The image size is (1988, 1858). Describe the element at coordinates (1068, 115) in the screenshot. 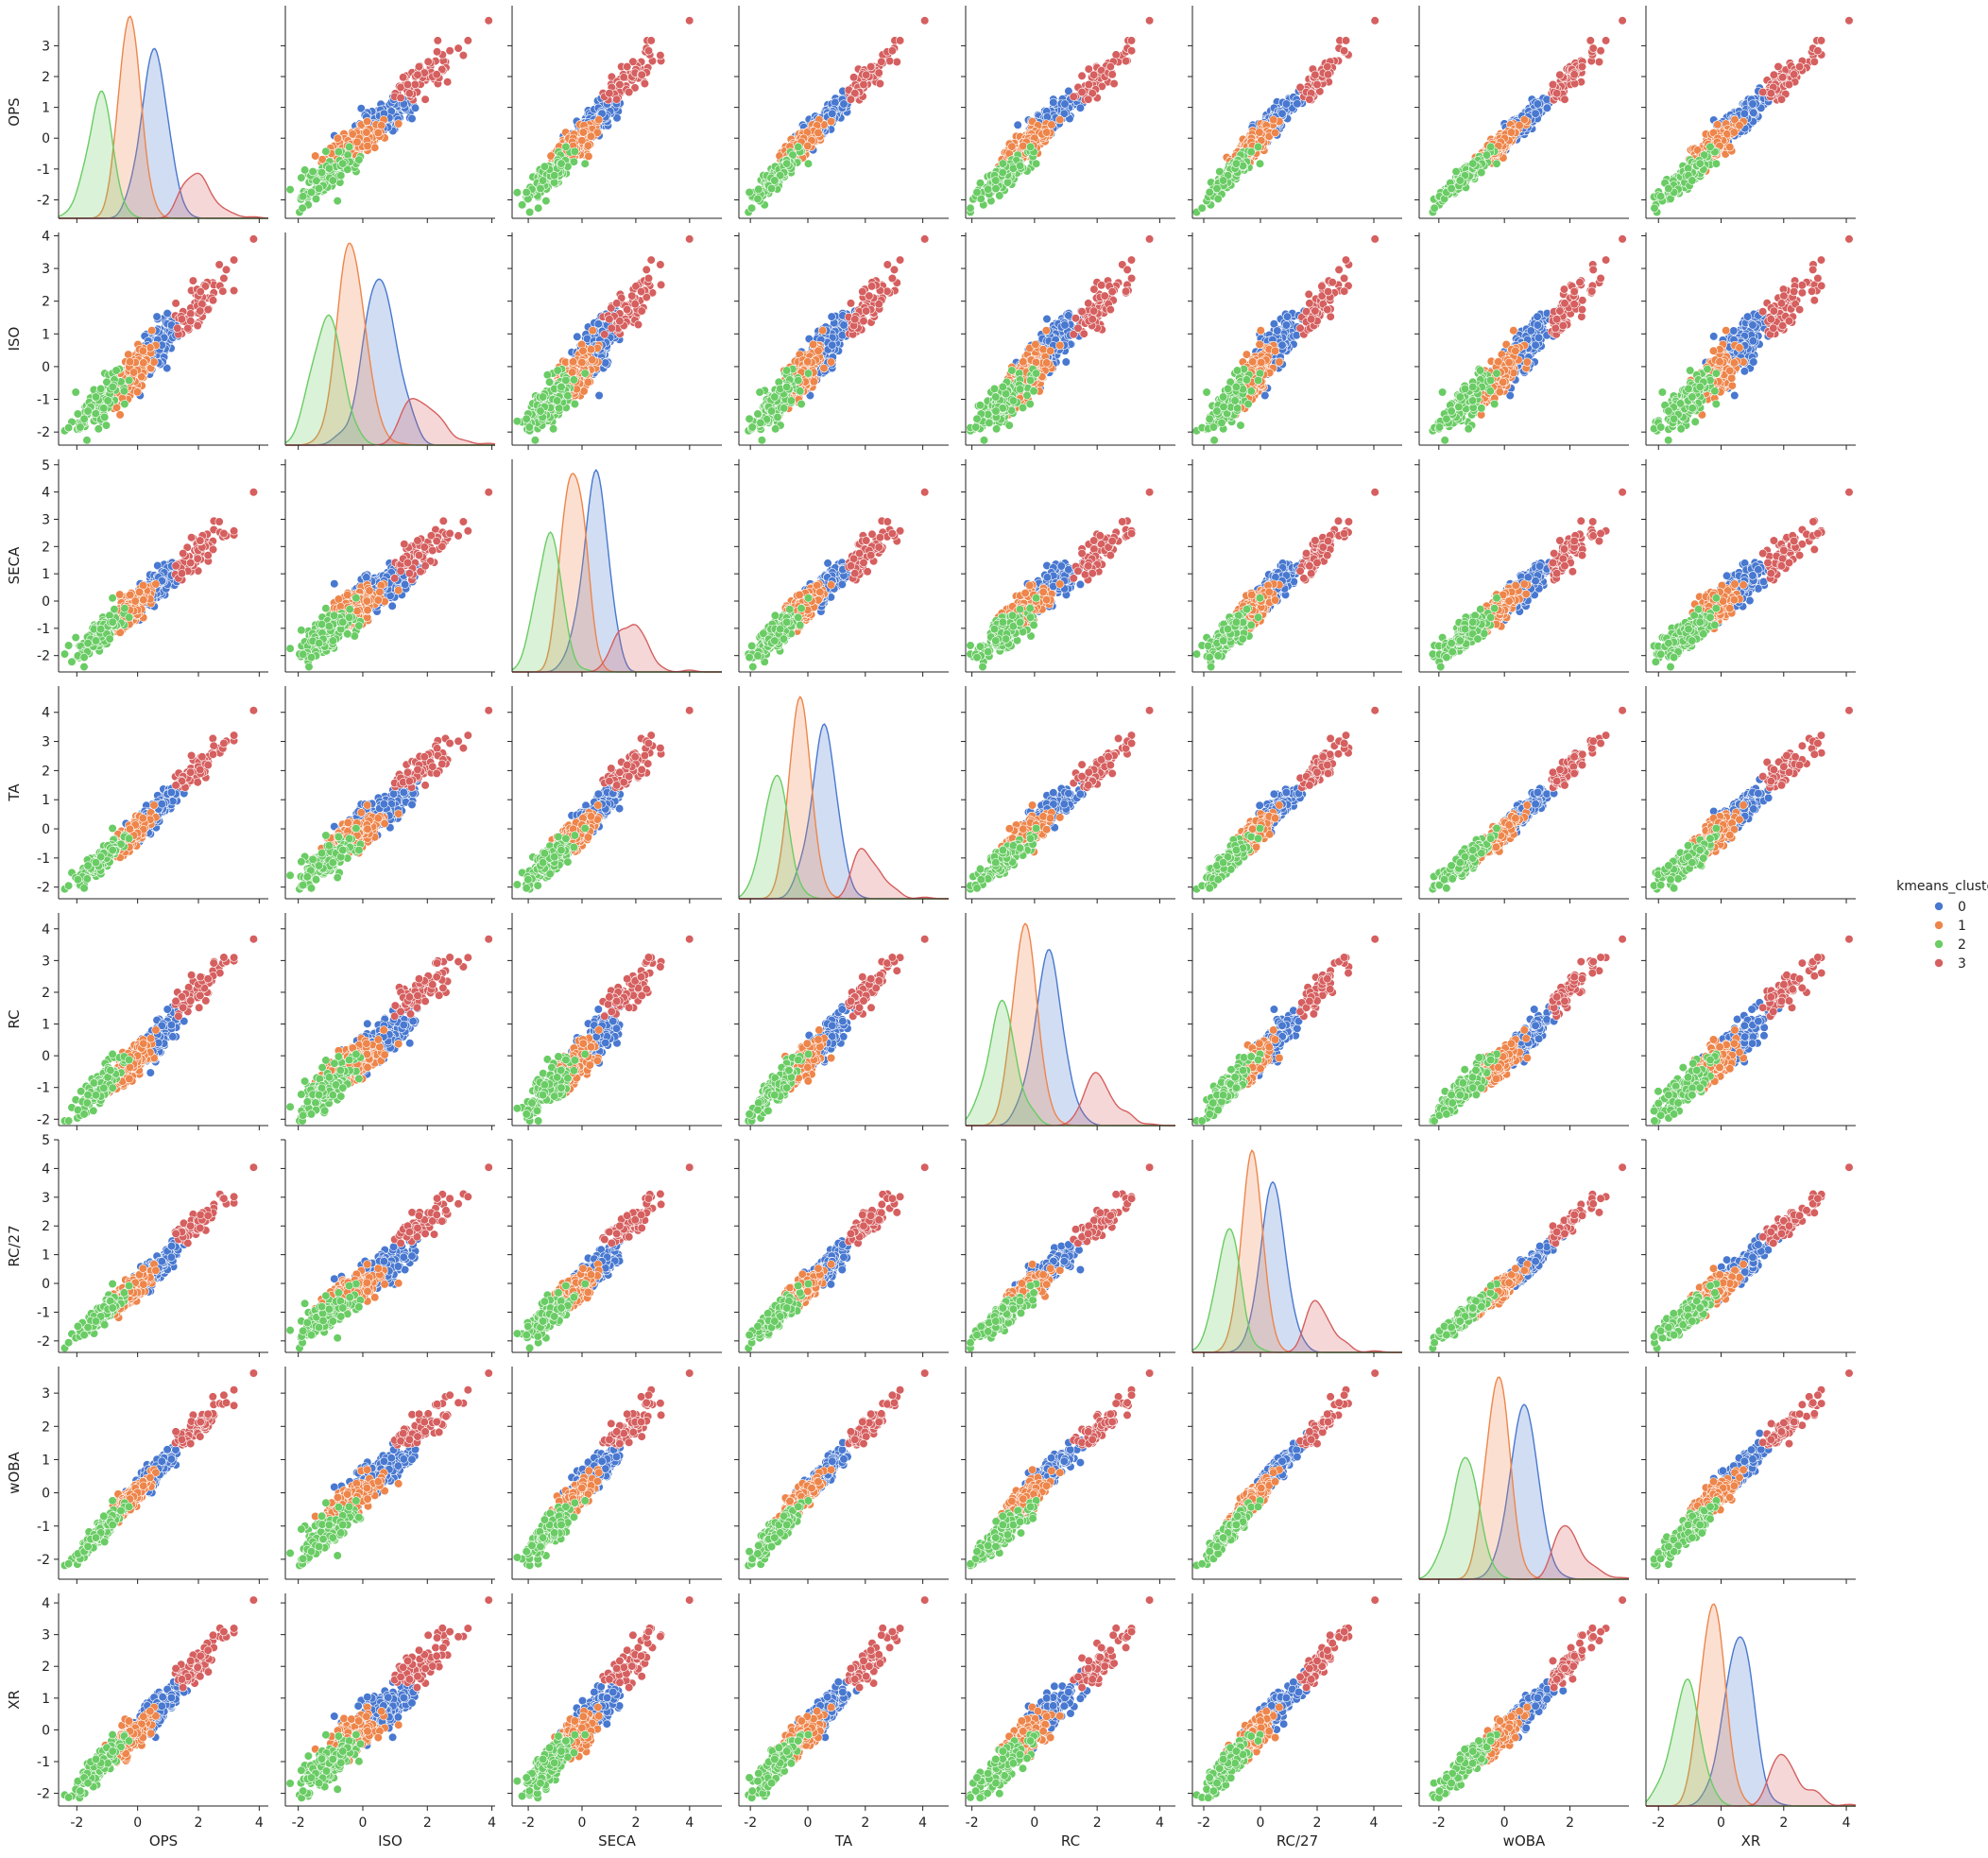

I see `panel-ops-vs-rc` at that location.